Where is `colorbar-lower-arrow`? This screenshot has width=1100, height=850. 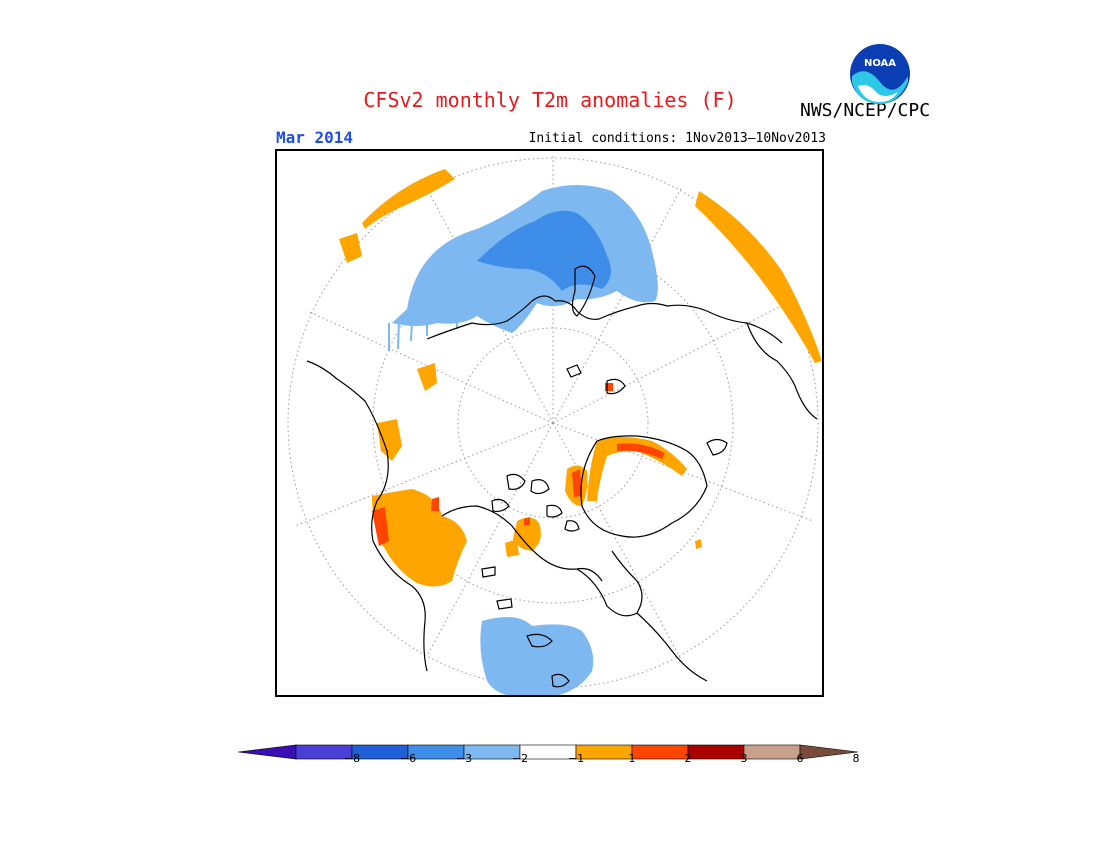
colorbar-lower-arrow is located at coordinates (267, 752).